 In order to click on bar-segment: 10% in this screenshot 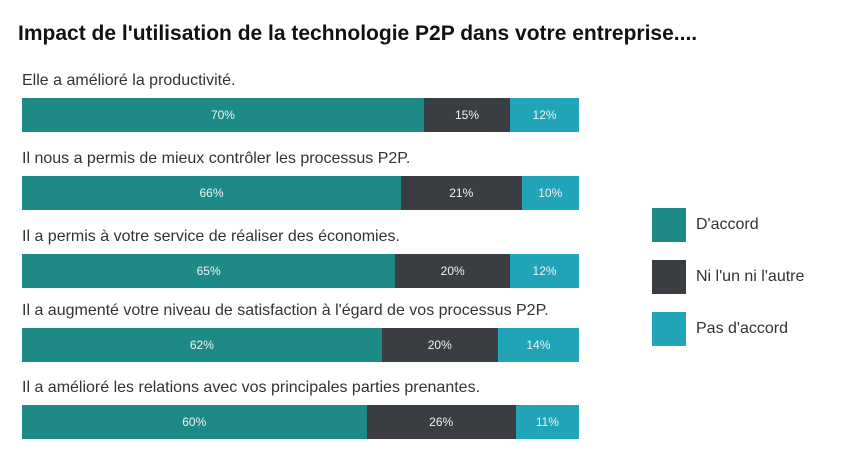, I will do `click(550, 193)`.